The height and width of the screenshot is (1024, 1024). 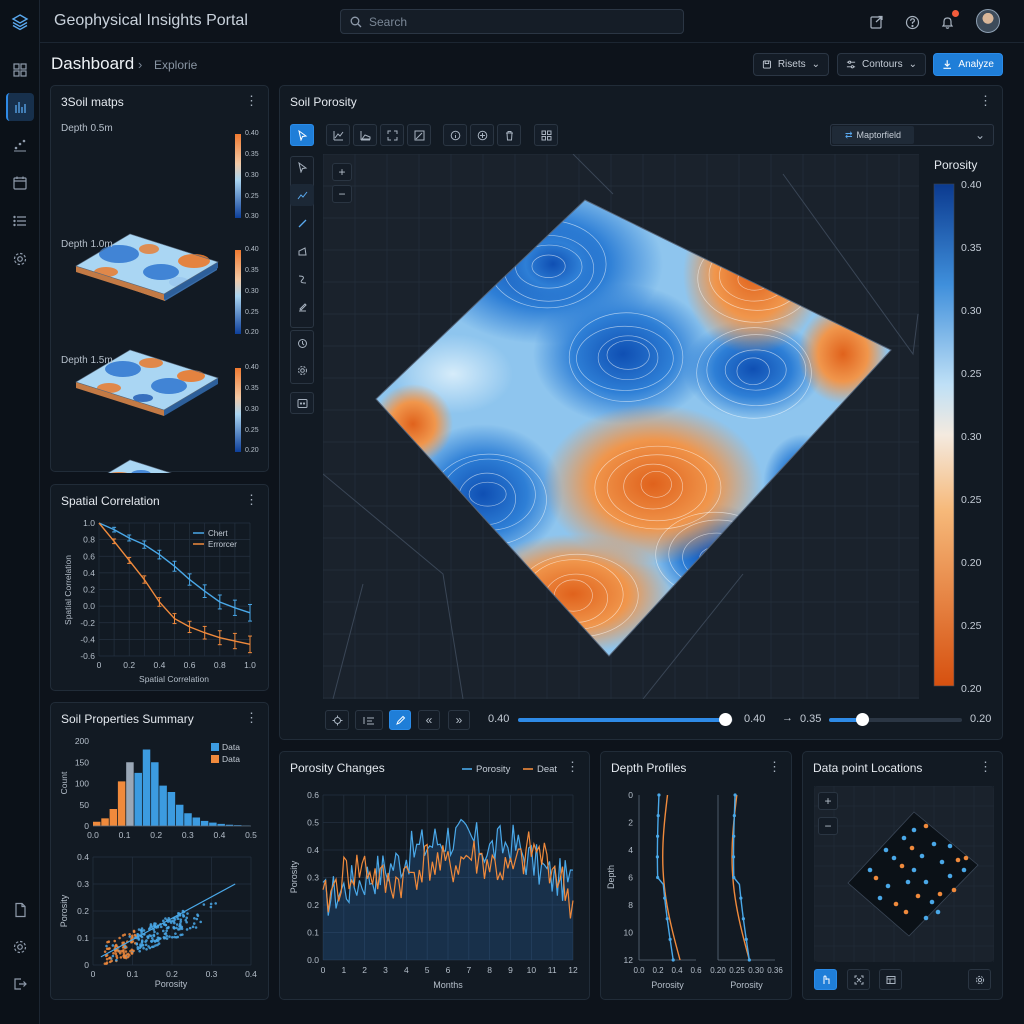 I want to click on table-button, so click(x=890, y=979).